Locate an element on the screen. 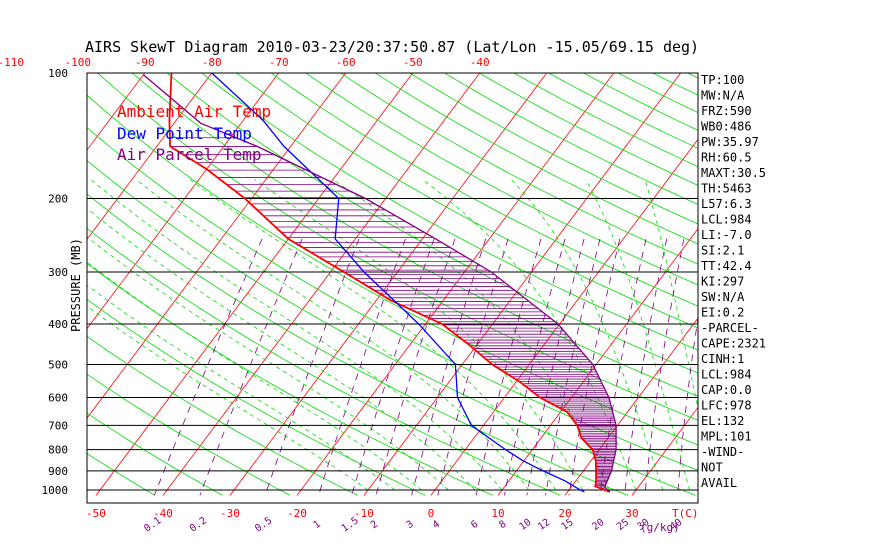 This screenshot has height=560, width=870. top-temperature-tick-labels: -120-110-100-90-80-70-60-50-40 is located at coordinates (245, 62).